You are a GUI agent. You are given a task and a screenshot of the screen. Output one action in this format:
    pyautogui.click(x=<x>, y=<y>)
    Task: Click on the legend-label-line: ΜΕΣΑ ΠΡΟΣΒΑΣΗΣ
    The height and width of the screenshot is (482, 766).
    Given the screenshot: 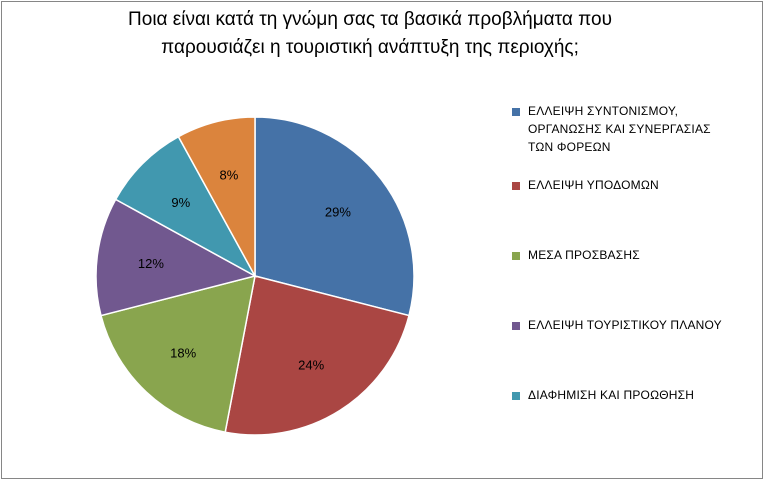 What is the action you would take?
    pyautogui.click(x=584, y=255)
    